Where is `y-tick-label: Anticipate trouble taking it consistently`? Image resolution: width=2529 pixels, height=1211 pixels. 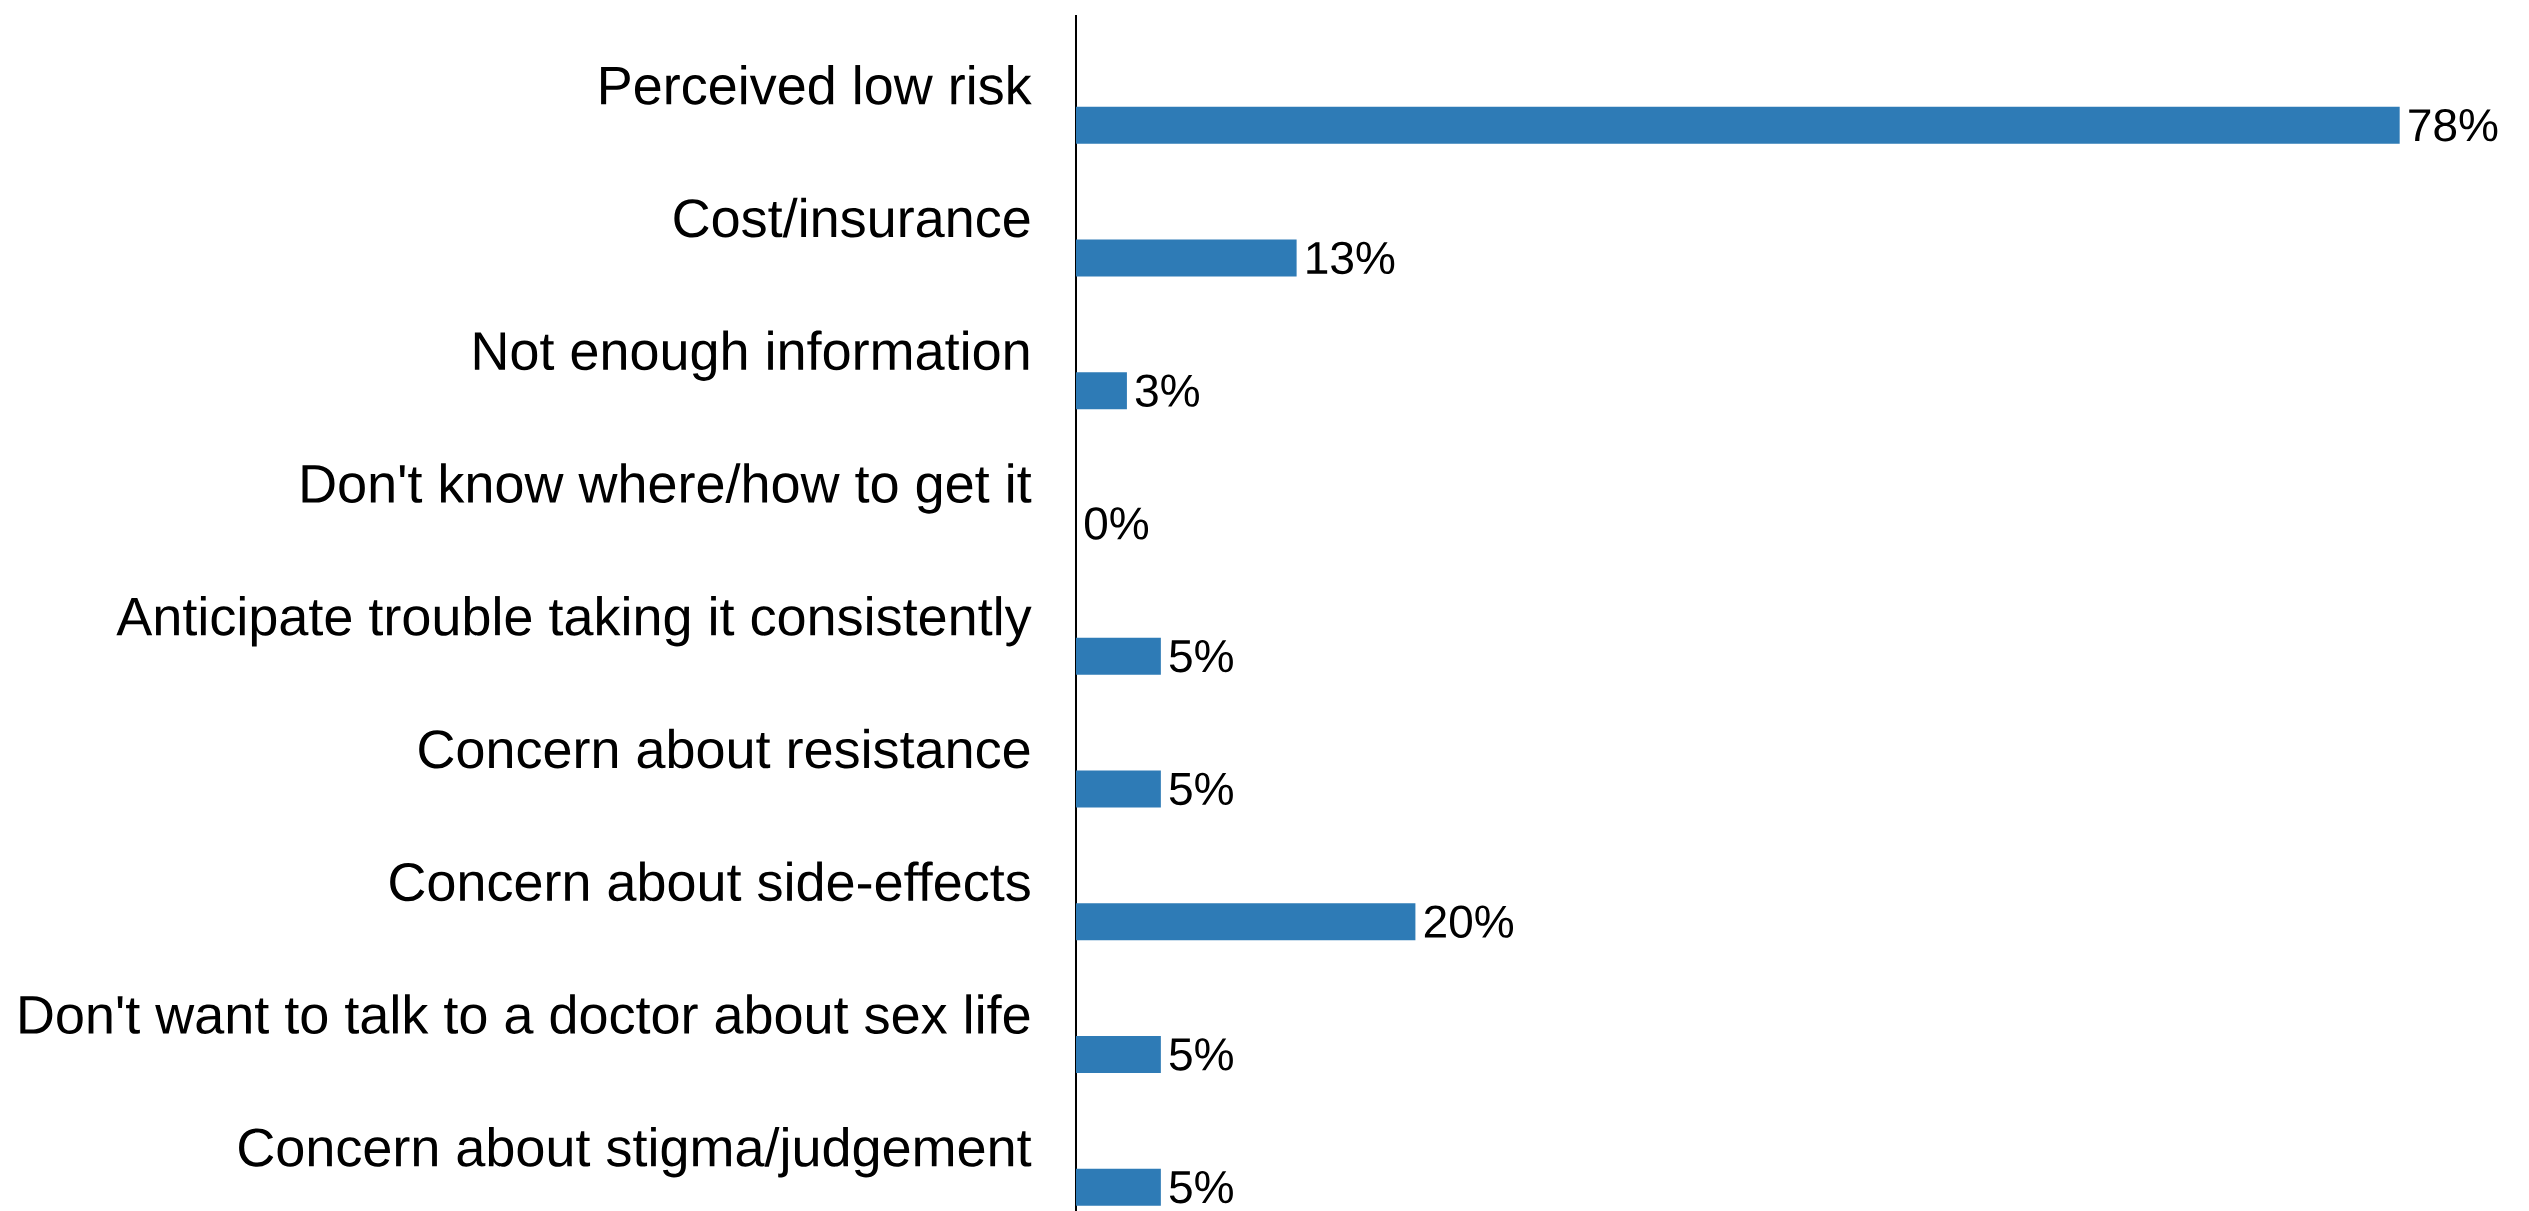 y-tick-label: Anticipate trouble taking it consistently is located at coordinates (574, 621).